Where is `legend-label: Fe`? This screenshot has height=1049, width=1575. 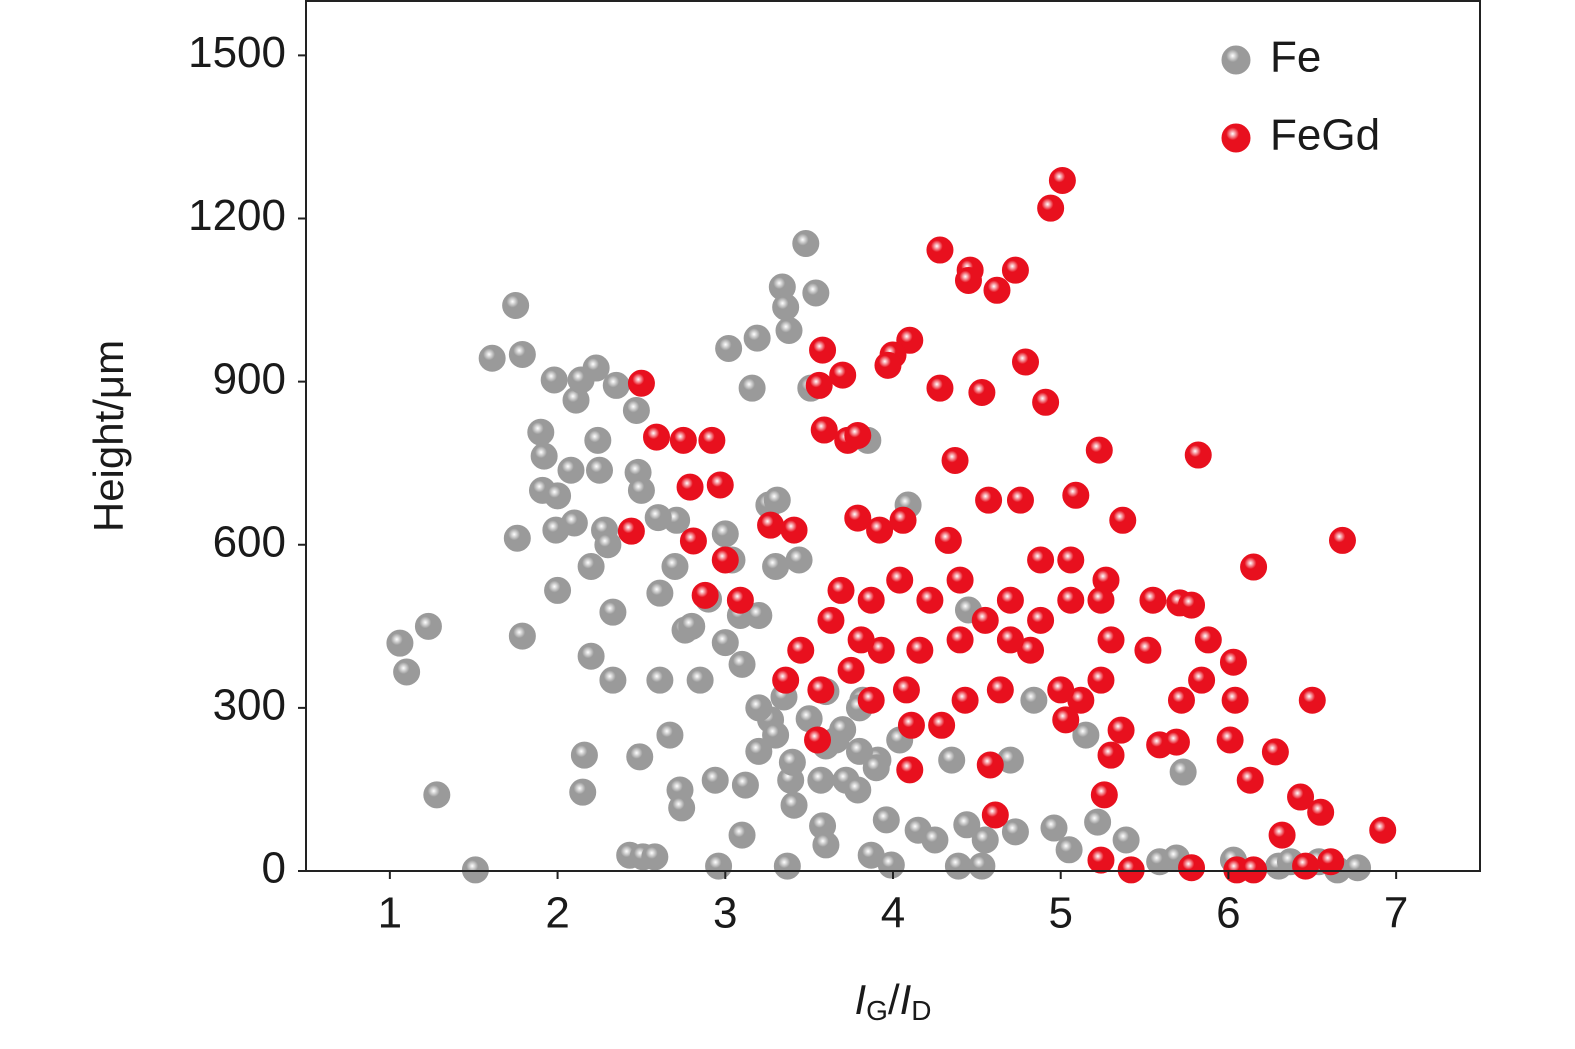 legend-label: Fe is located at coordinates (1295, 57).